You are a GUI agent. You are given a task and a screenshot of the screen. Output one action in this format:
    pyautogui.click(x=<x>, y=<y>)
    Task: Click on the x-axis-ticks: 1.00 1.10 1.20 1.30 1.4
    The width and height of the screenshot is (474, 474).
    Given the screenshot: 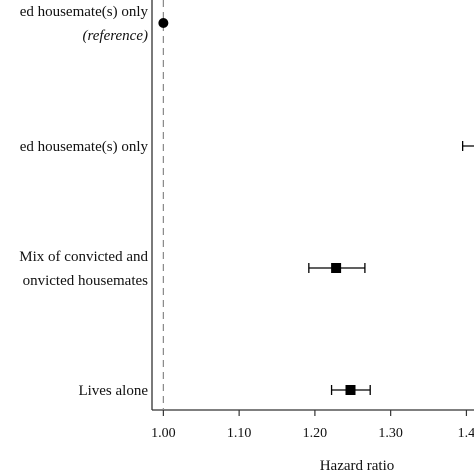 What is the action you would take?
    pyautogui.click(x=312, y=425)
    